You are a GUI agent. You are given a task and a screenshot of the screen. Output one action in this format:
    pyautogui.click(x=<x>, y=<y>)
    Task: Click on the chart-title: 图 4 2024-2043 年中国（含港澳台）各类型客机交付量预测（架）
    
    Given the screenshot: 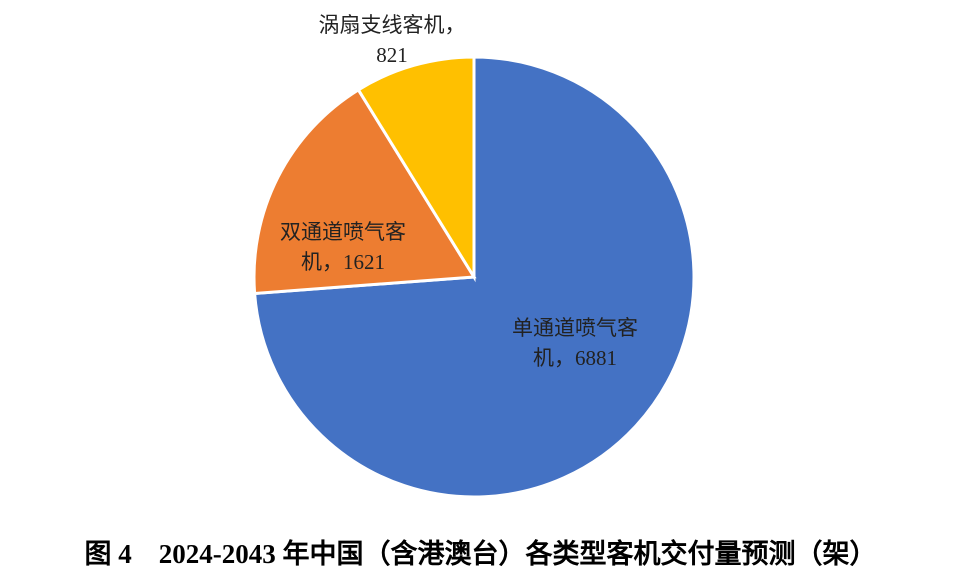 What is the action you would take?
    pyautogui.click(x=480, y=554)
    